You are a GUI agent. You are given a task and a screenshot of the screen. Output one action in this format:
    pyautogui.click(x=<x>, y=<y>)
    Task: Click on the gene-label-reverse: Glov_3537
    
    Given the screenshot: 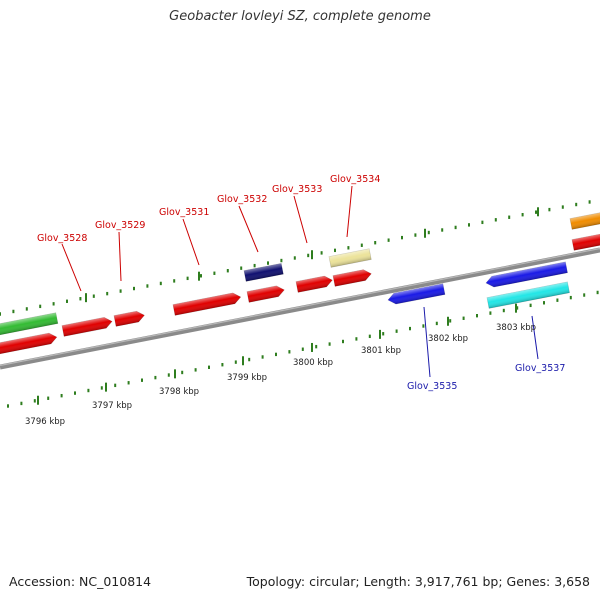 What is the action you would take?
    pyautogui.click(x=540, y=368)
    